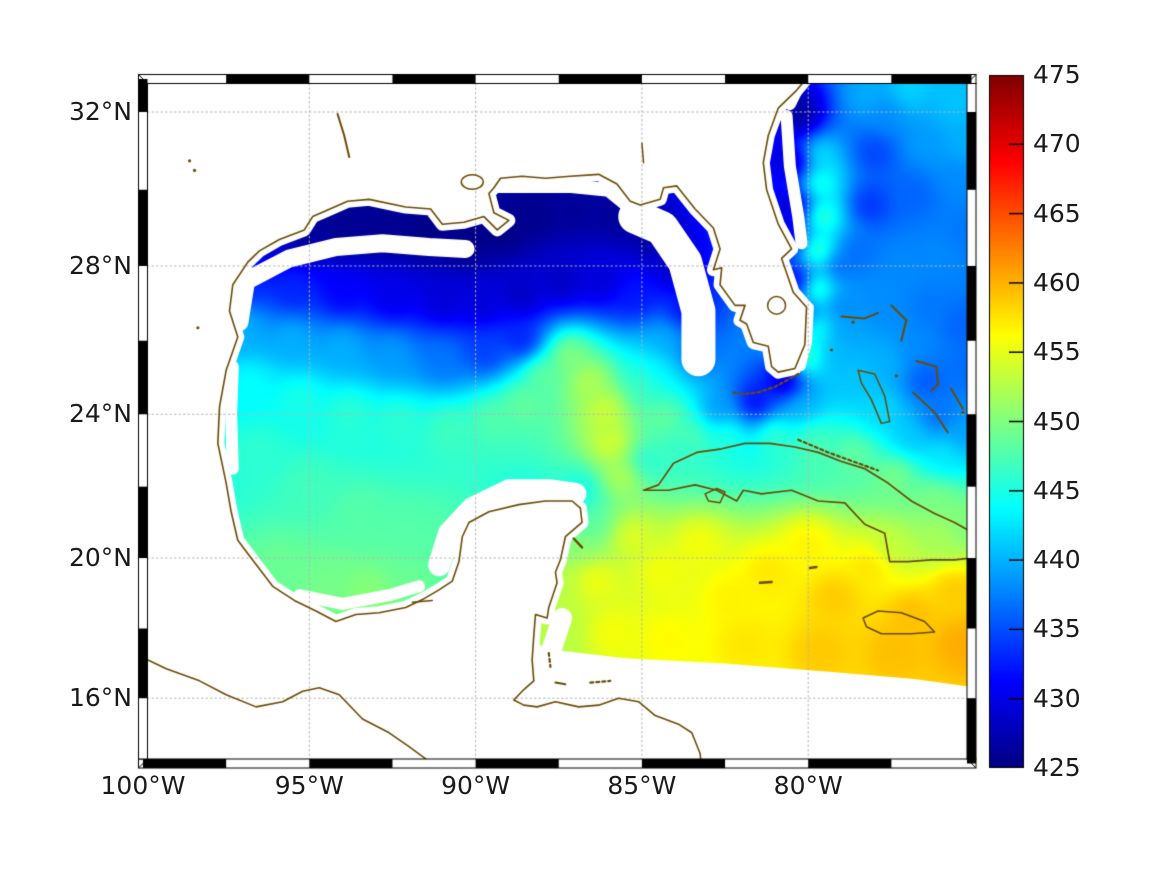  Describe the element at coordinates (100, 111) in the screenshot. I see `y-tick-label: 32°N` at that location.